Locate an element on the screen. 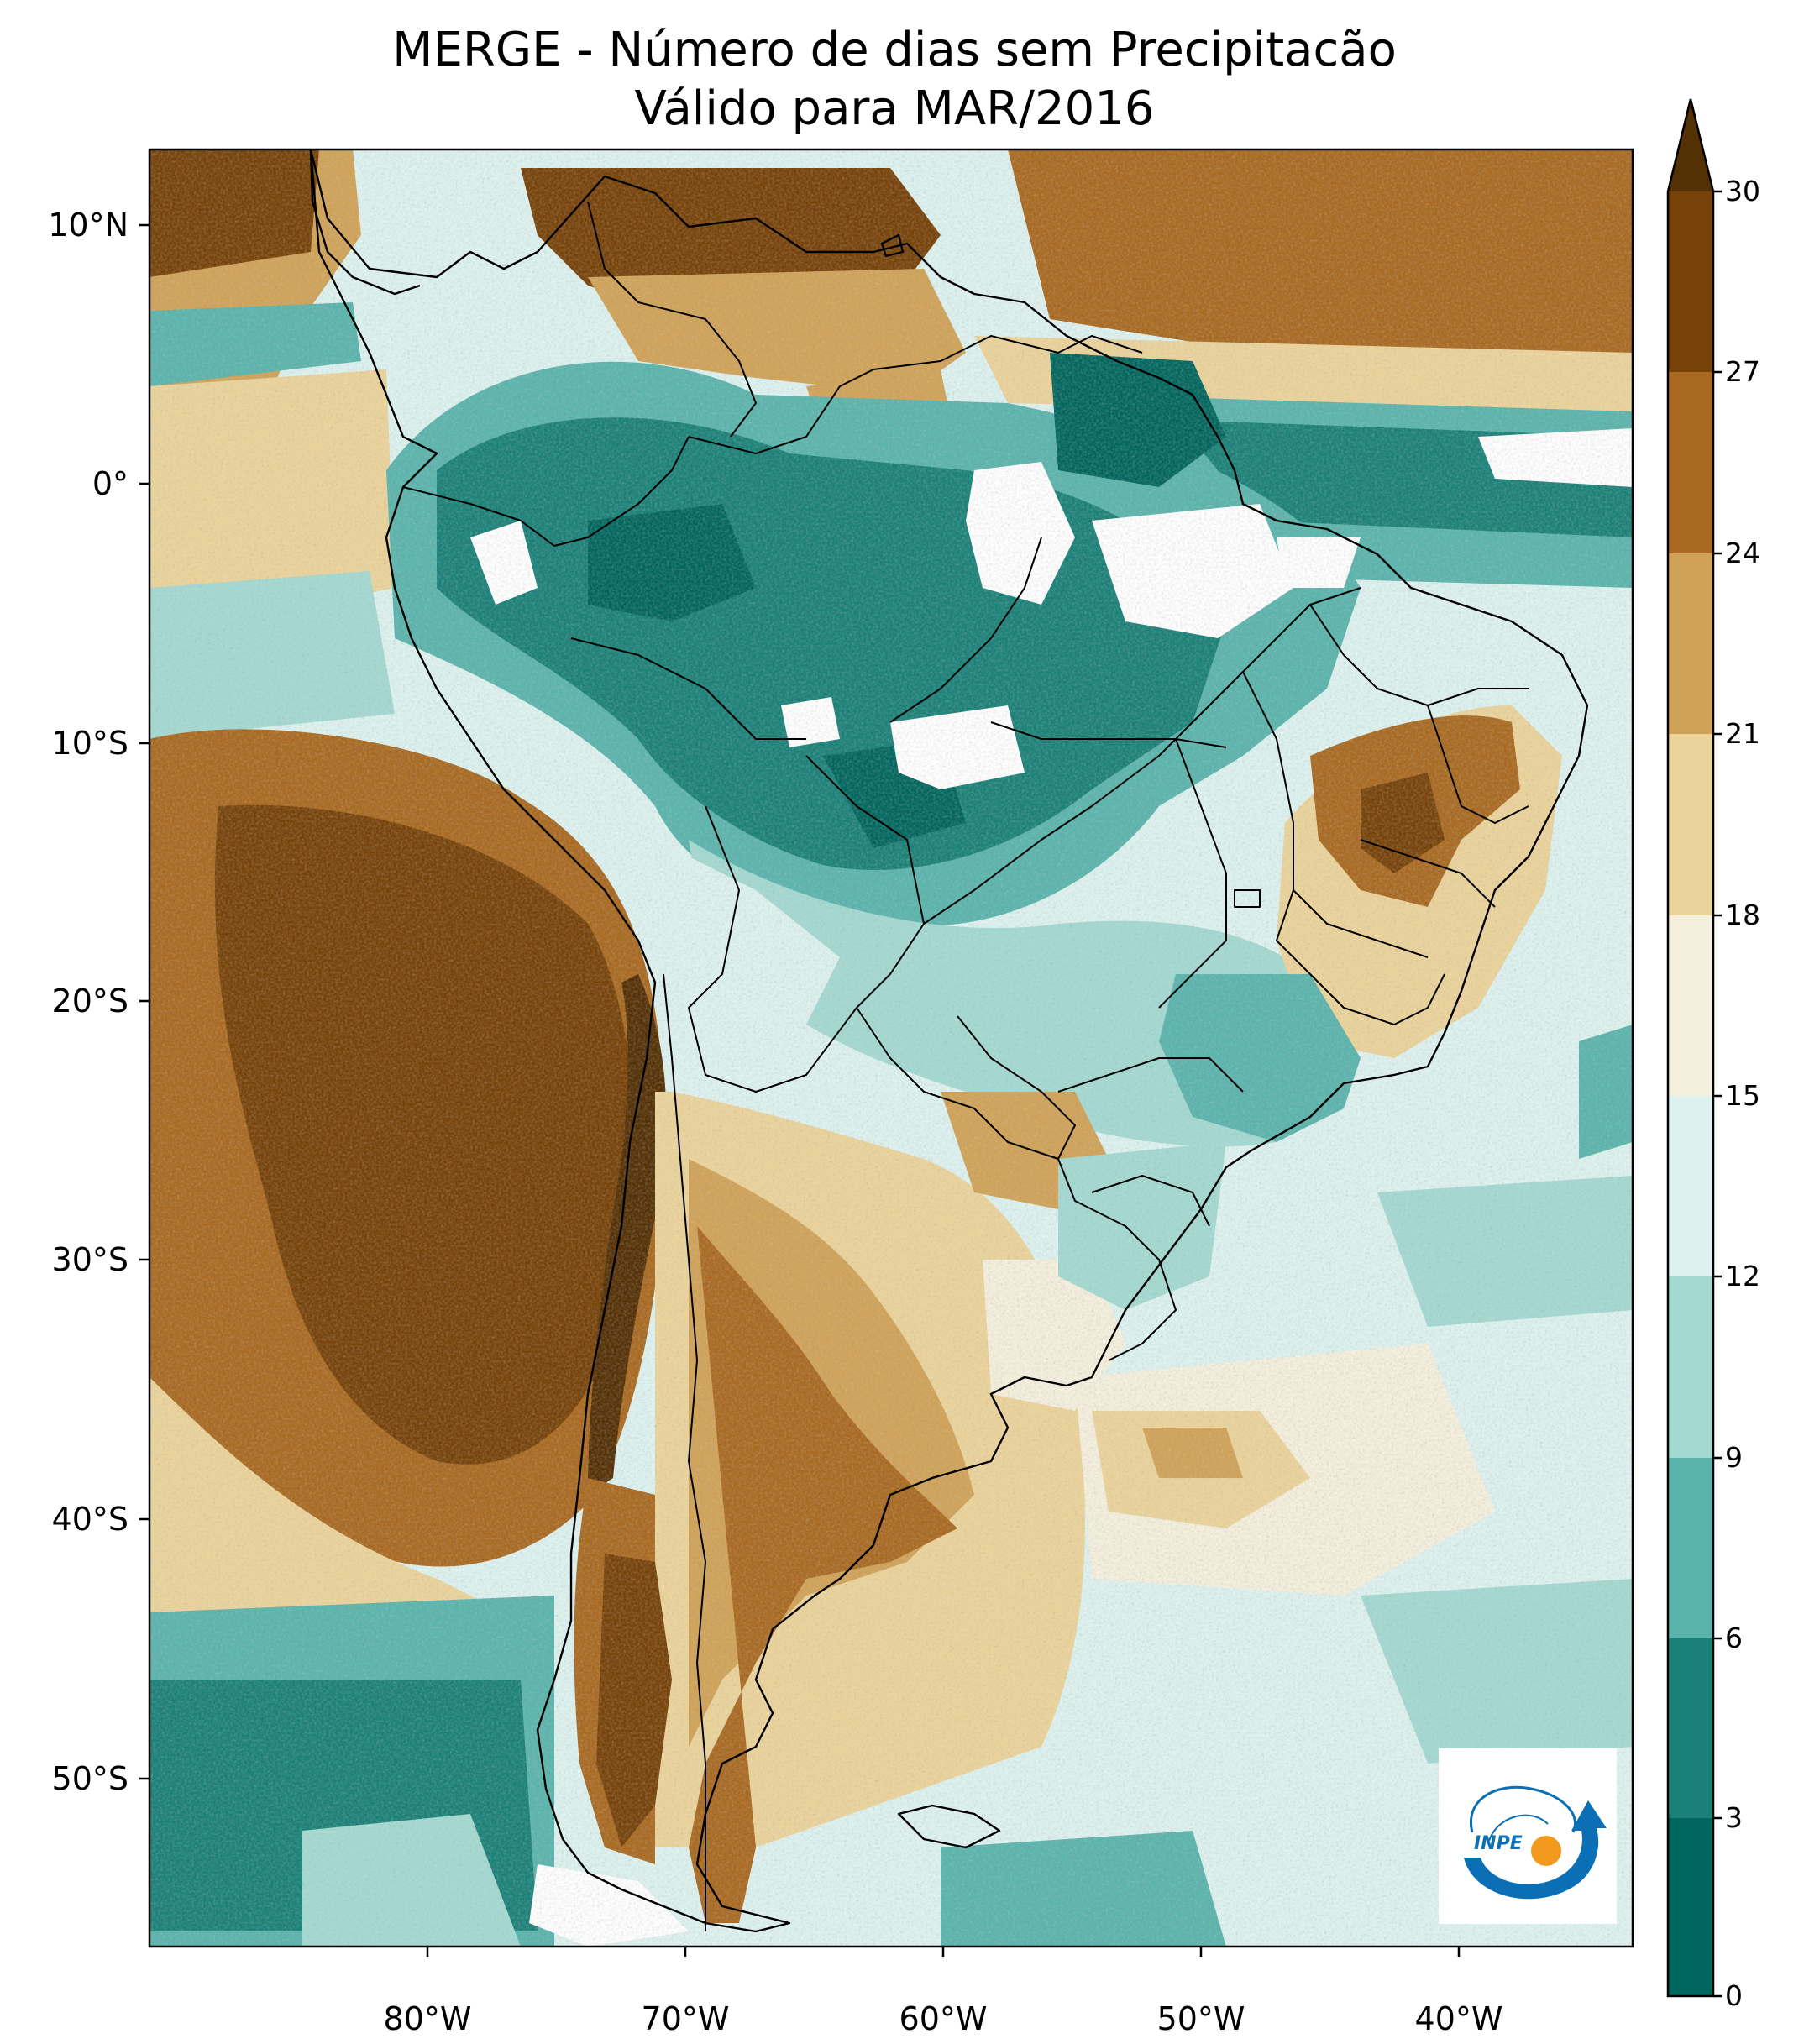 The height and width of the screenshot is (2044, 1804). colorbar-label-24: 24 is located at coordinates (1742, 553).